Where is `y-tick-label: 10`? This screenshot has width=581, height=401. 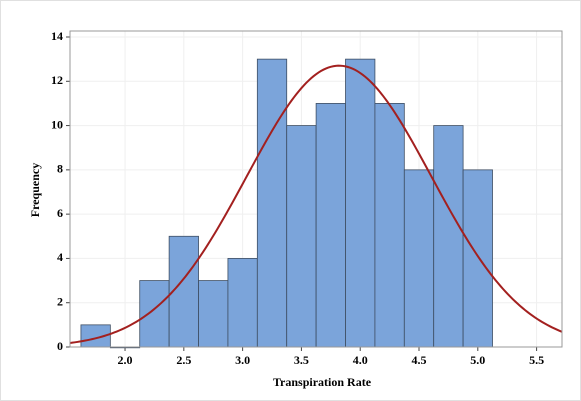
y-tick-label: 10 is located at coordinates (57, 124).